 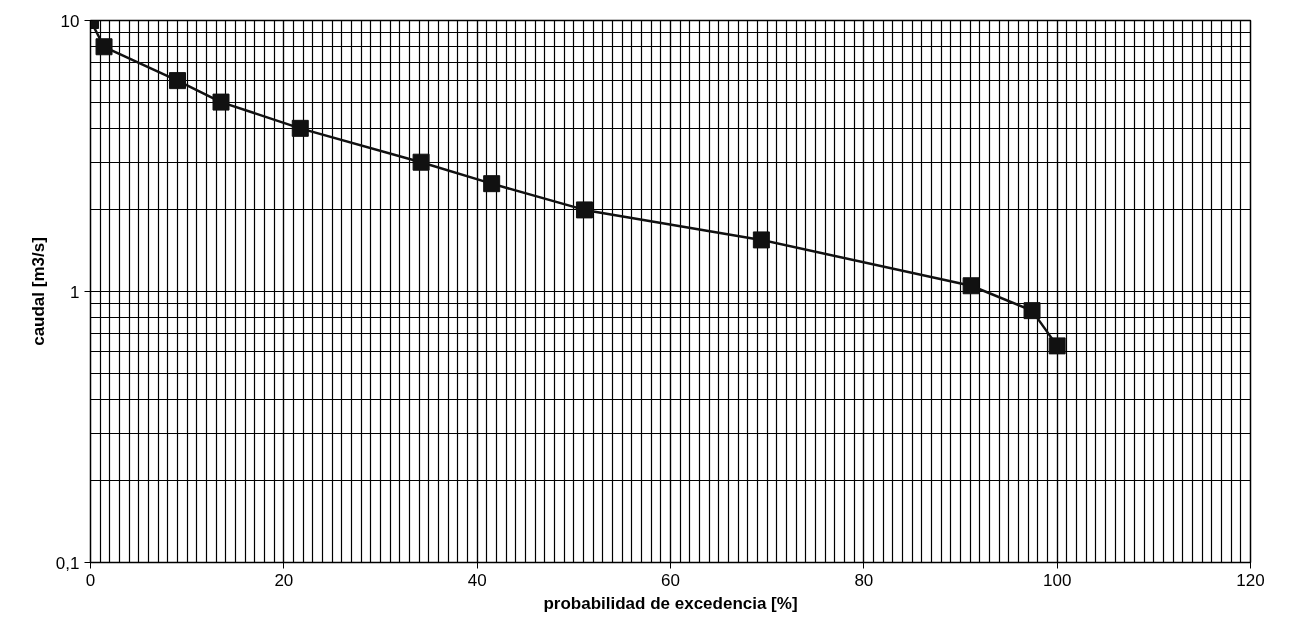 What do you see at coordinates (284, 580) in the screenshot?
I see `x-tick-label: 20` at bounding box center [284, 580].